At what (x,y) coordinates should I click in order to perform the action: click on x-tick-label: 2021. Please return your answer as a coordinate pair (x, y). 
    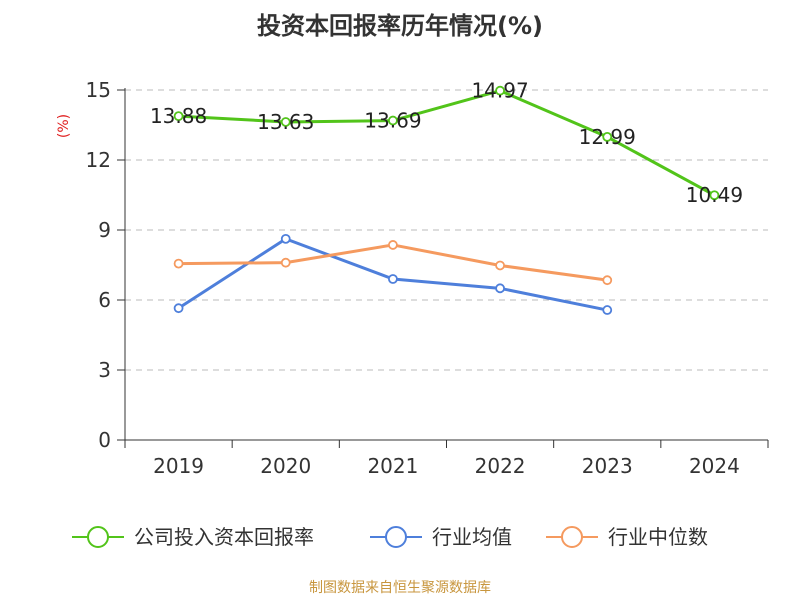
    Looking at the image, I should click on (392, 466).